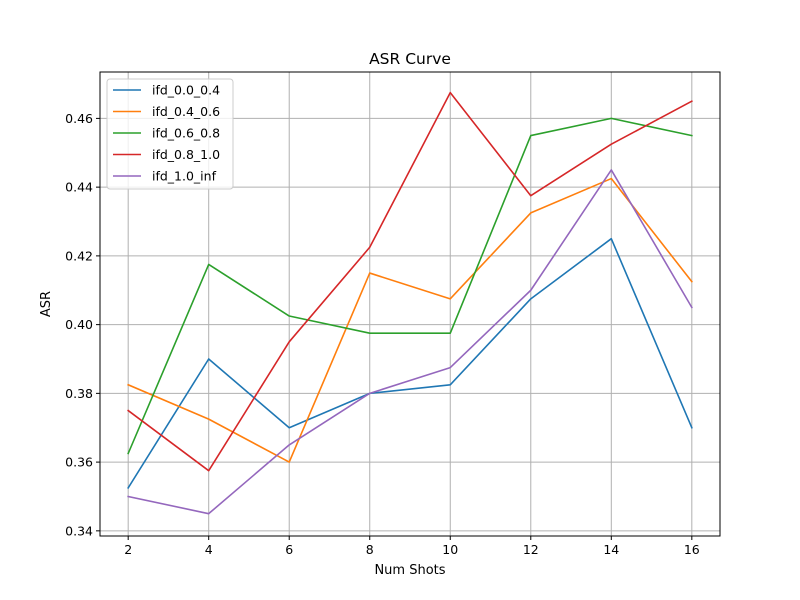 The image size is (800, 600). I want to click on y-axis-label: ASR, so click(46, 304).